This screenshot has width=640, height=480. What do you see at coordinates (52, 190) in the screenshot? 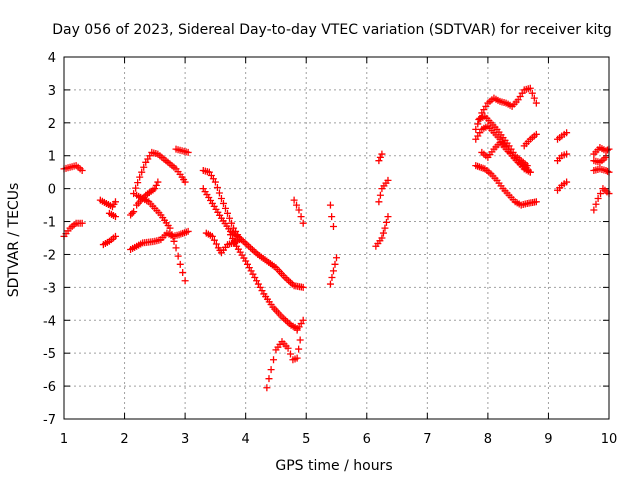
I see `y-tick-label: 0` at bounding box center [52, 190].